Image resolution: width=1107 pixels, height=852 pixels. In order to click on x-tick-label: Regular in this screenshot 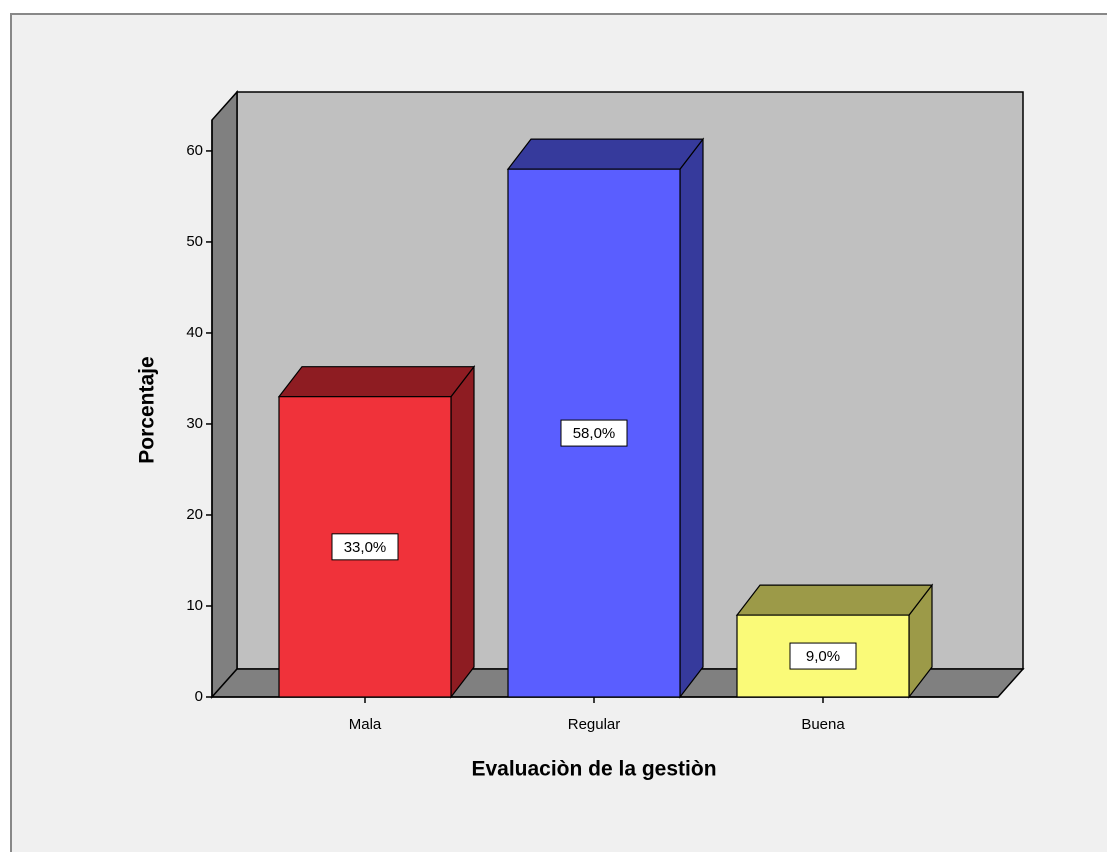, I will do `click(594, 724)`.